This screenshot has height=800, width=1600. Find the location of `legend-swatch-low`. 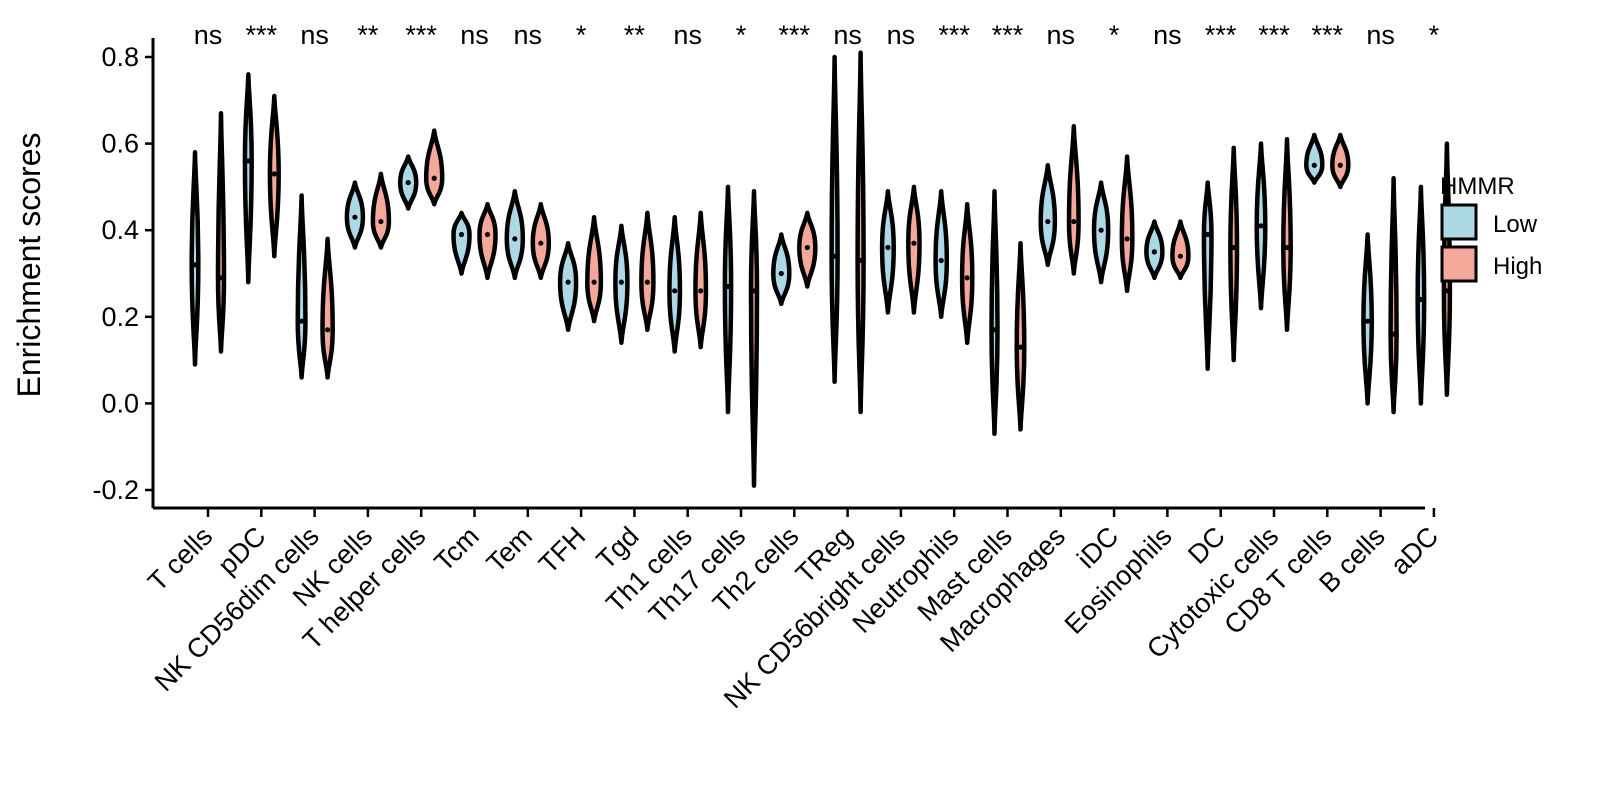

legend-swatch-low is located at coordinates (1459, 222).